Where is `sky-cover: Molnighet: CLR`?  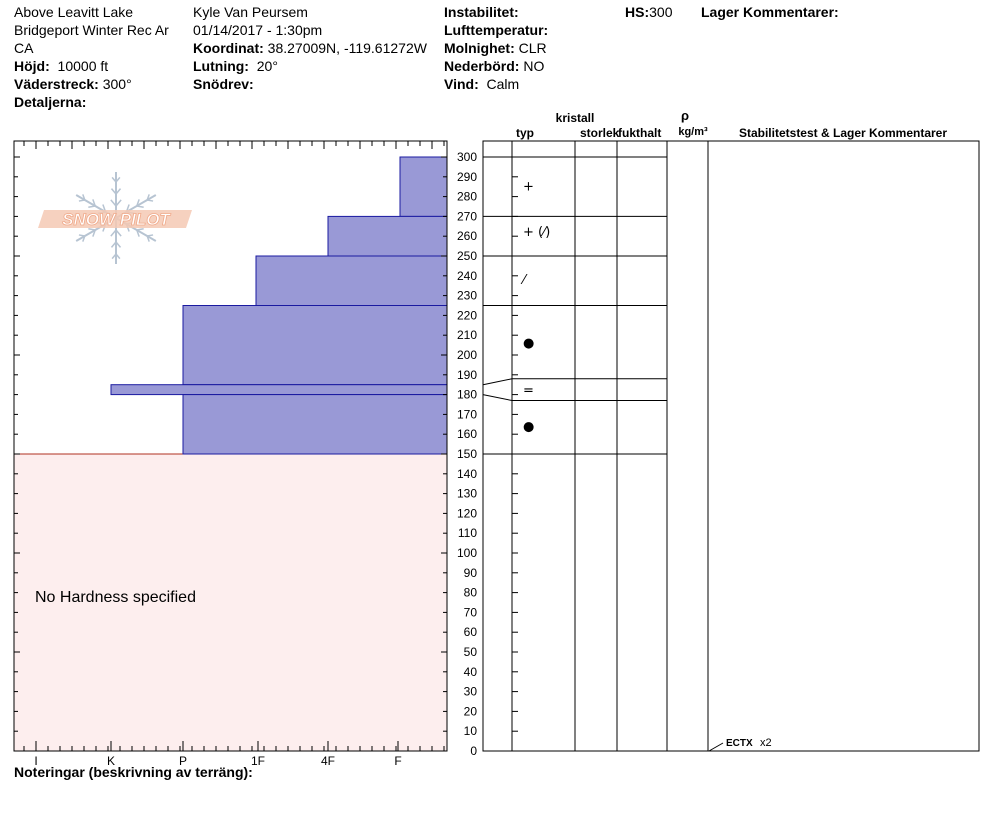 sky-cover: Molnighet: CLR is located at coordinates (495, 48).